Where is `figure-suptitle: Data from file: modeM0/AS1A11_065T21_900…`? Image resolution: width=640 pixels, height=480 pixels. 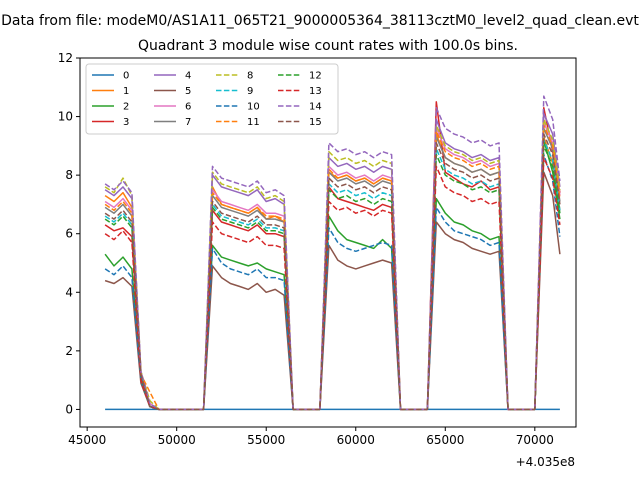 figure-suptitle: Data from file: modeM0/AS1A11_065T21_900… is located at coordinates (320, 21).